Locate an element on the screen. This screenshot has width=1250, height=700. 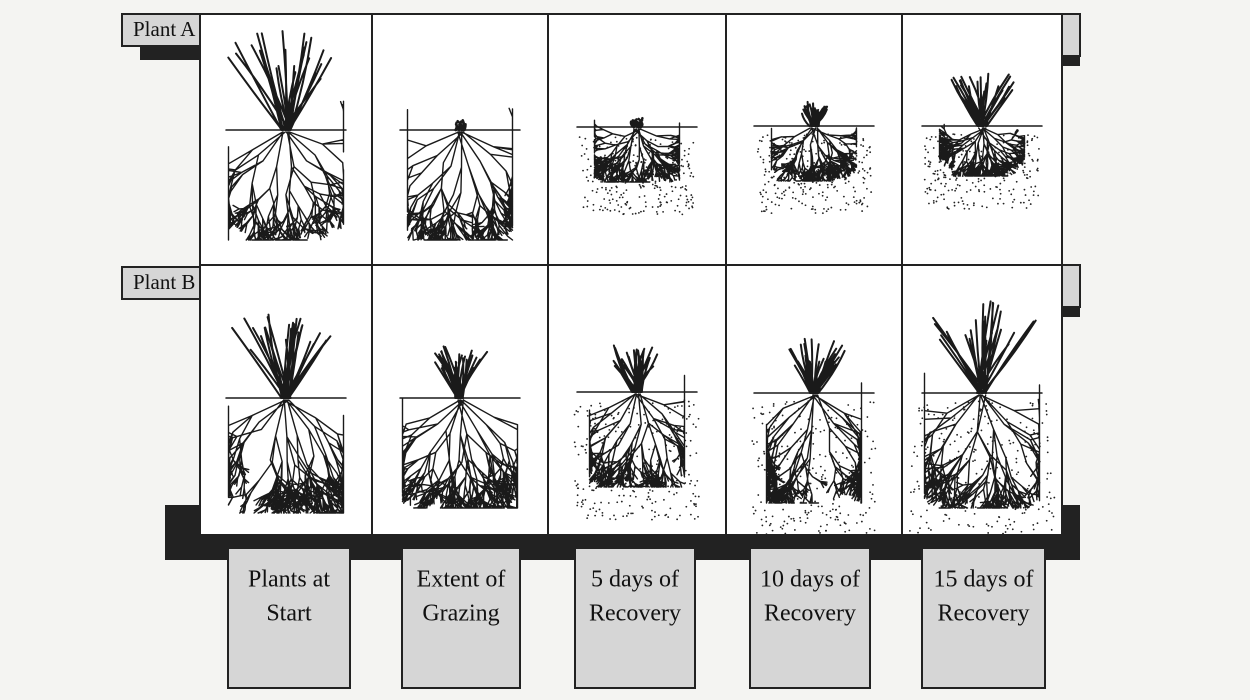
plant is located at coordinates (982, 141).